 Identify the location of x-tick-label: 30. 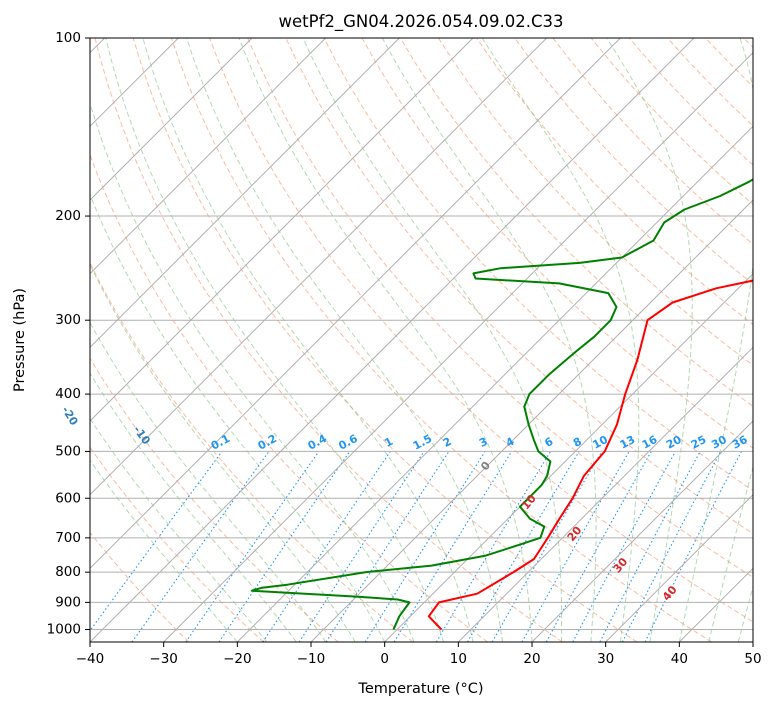
(605, 659).